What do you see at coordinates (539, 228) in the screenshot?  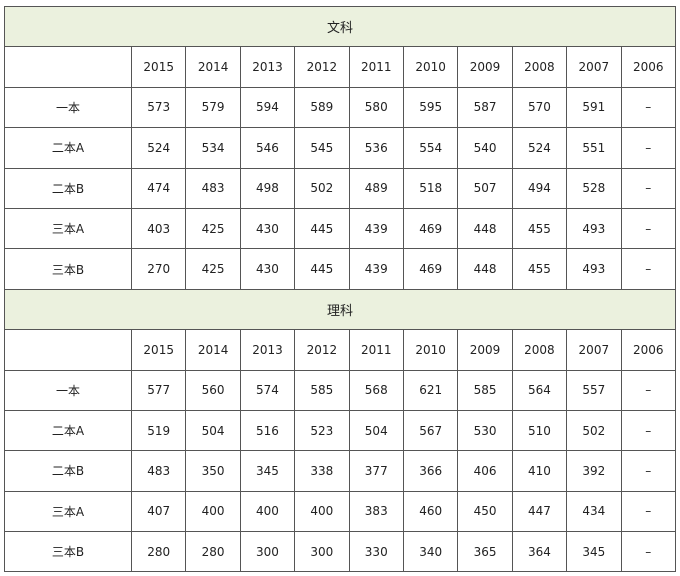 I see `score-cell: 455` at bounding box center [539, 228].